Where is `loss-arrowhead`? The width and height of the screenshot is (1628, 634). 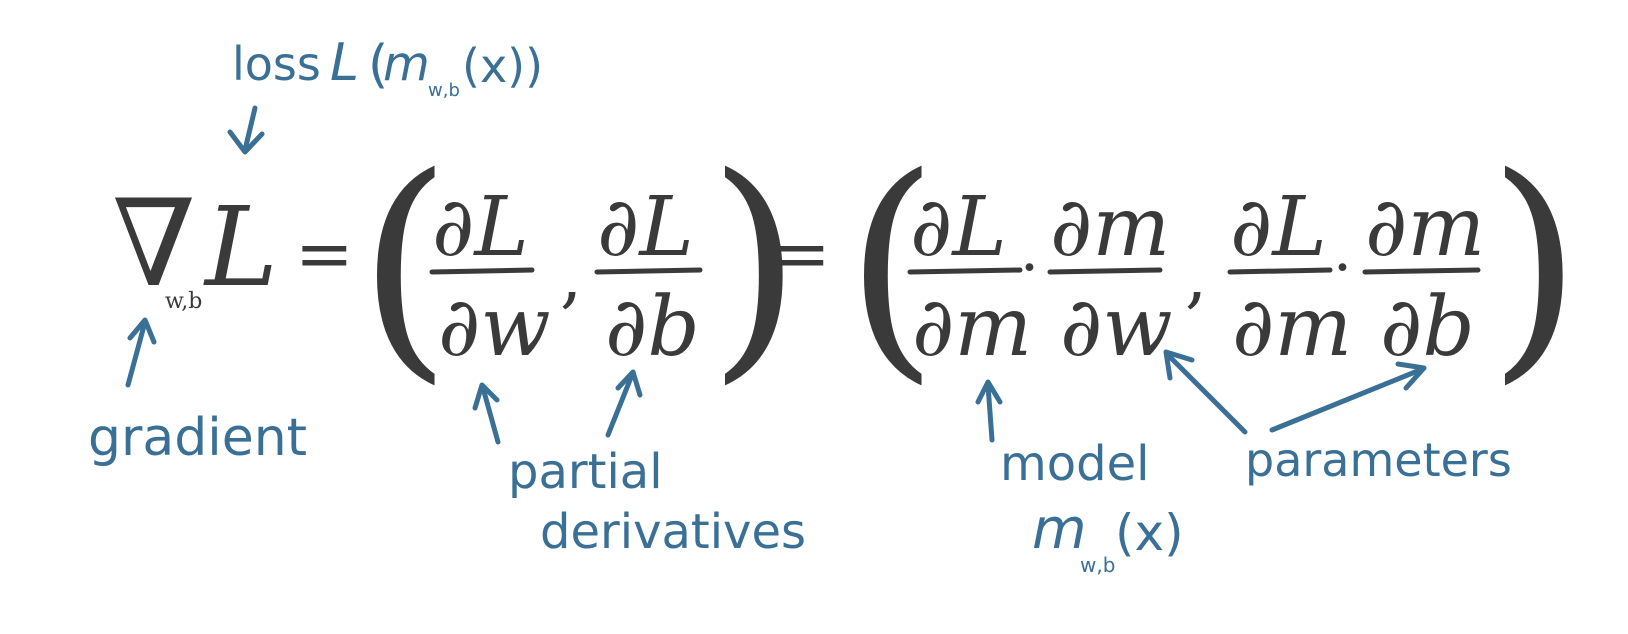
loss-arrowhead is located at coordinates (246, 142).